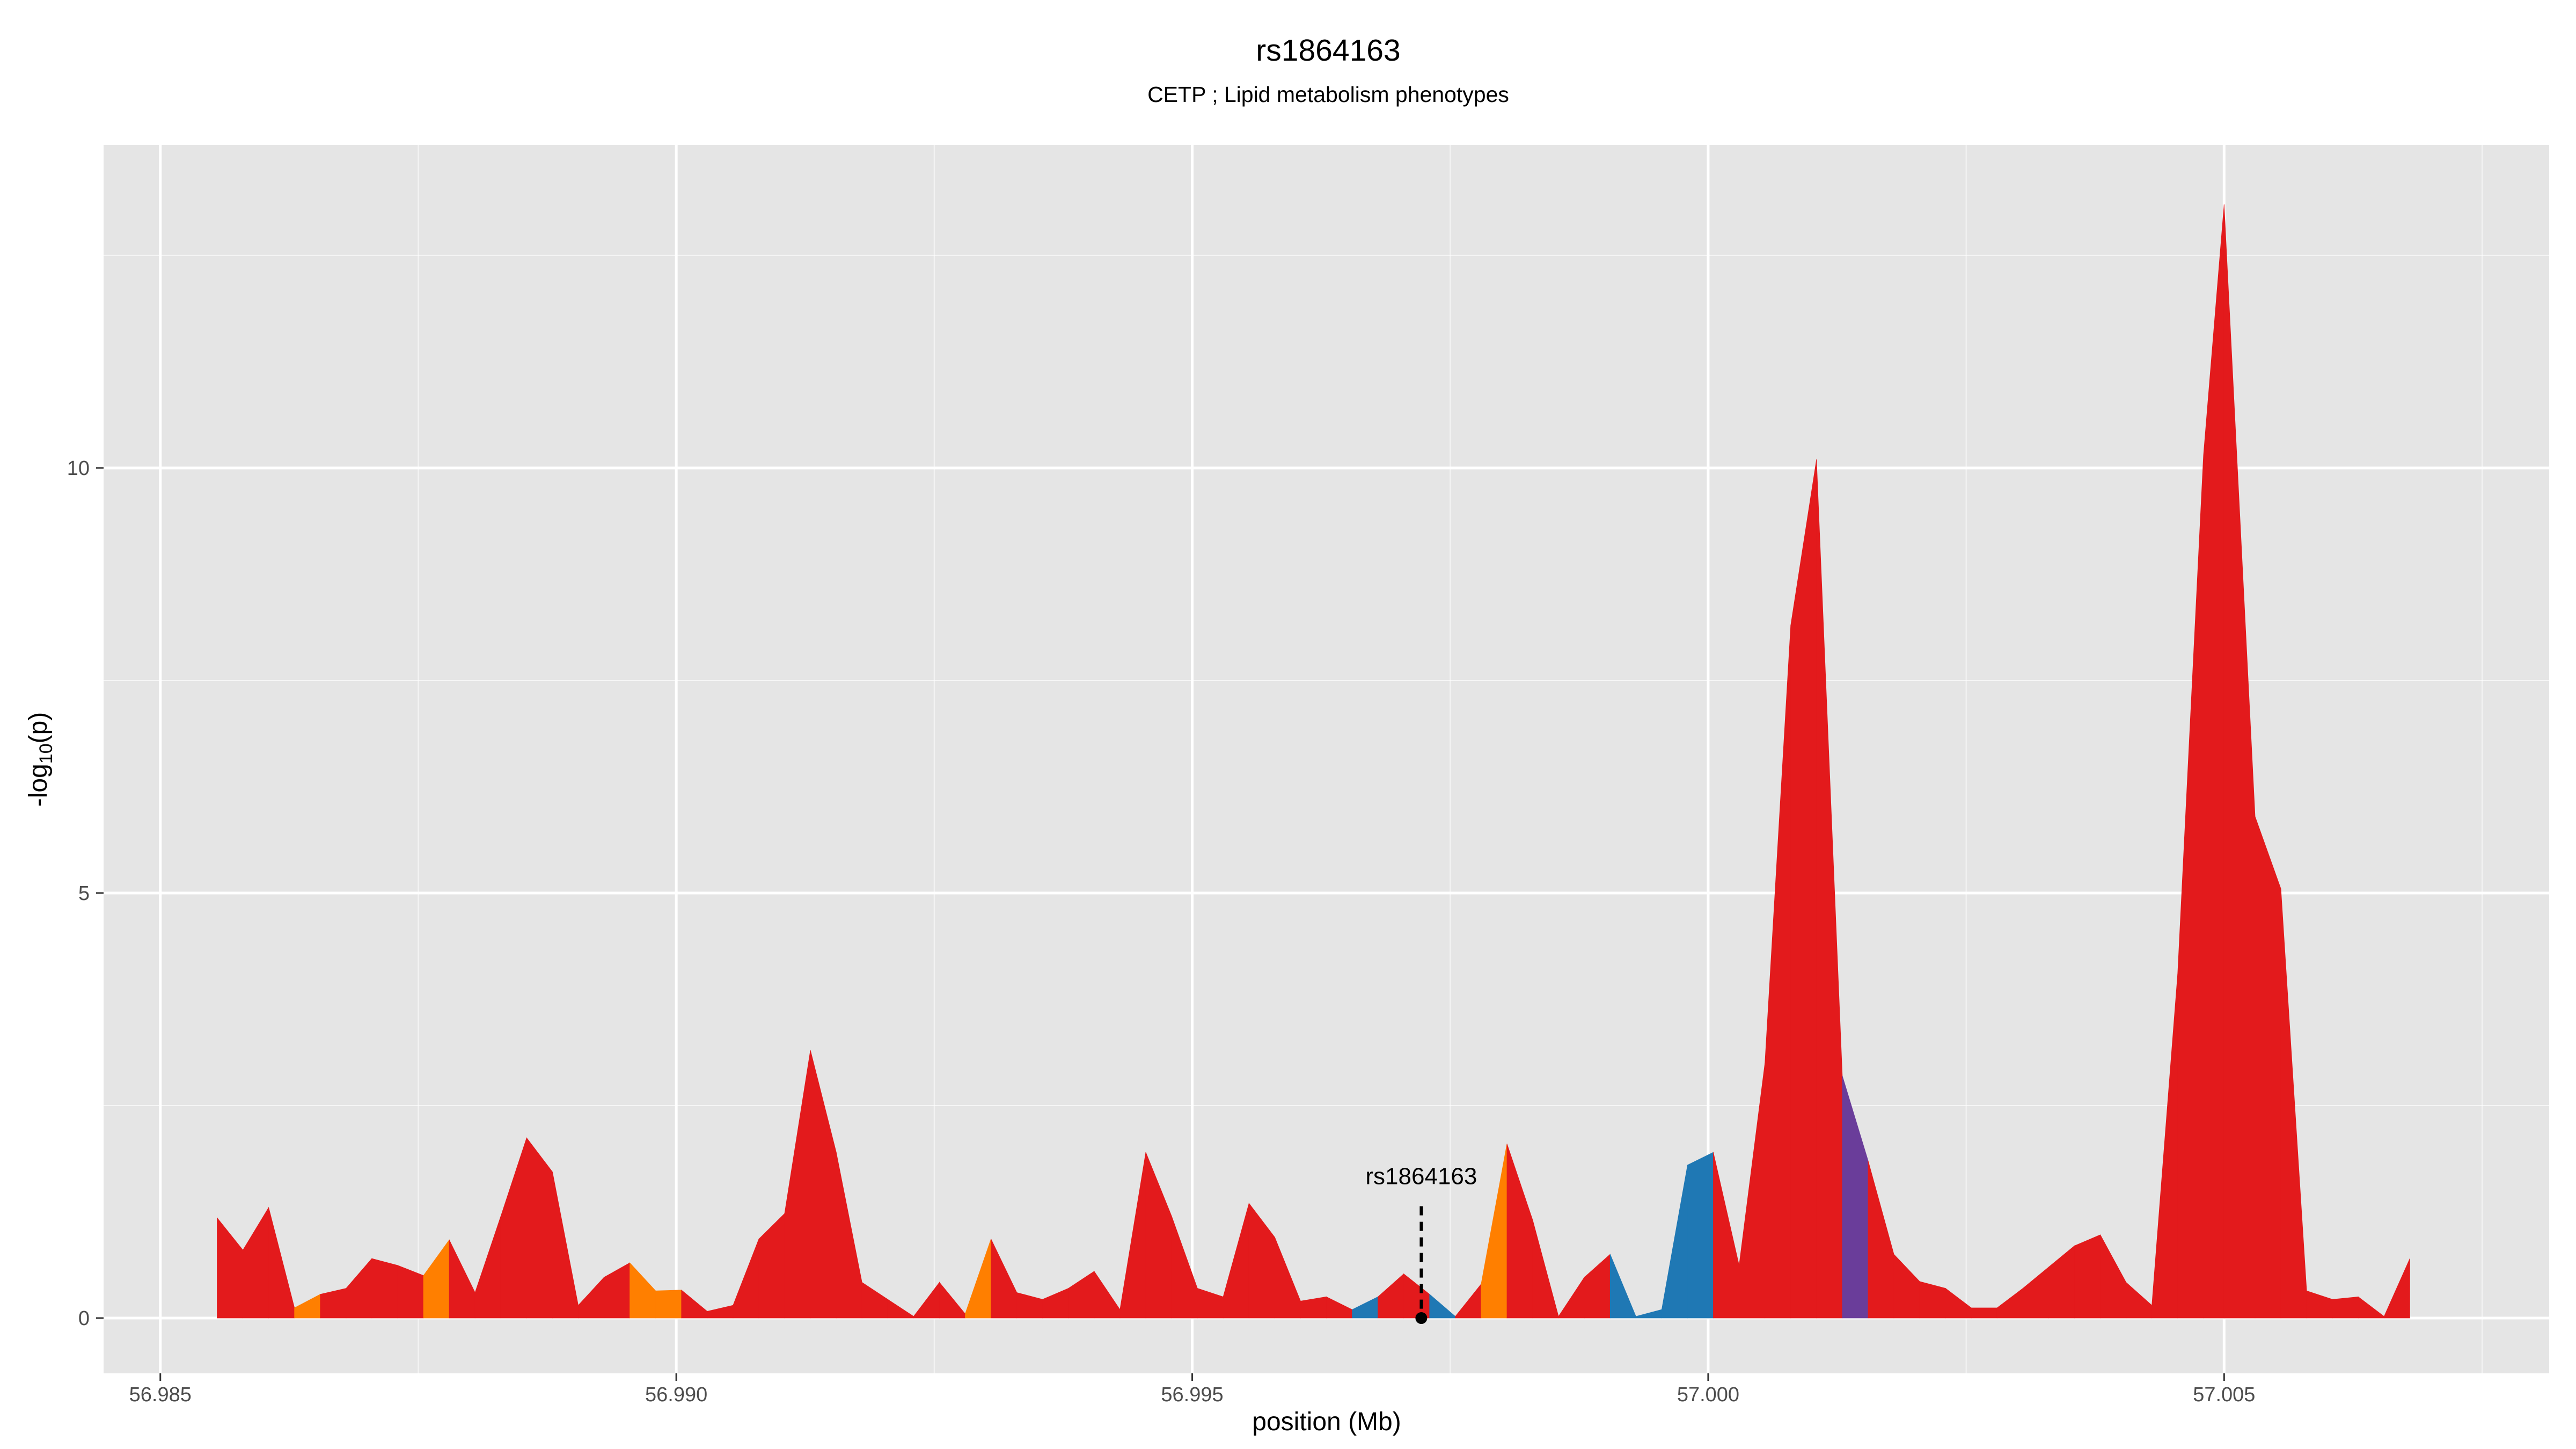 The width and height of the screenshot is (2576, 1449). I want to click on chart-title: rs1864163, so click(1328, 50).